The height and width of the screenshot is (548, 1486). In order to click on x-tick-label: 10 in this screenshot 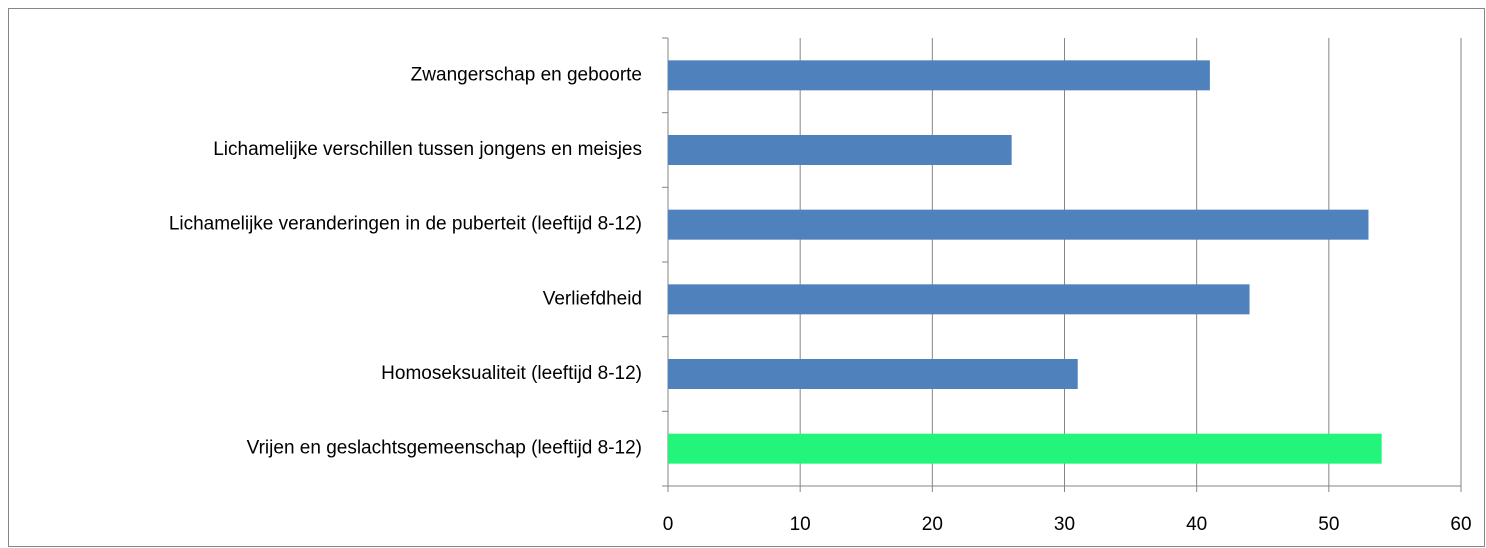, I will do `click(800, 524)`.